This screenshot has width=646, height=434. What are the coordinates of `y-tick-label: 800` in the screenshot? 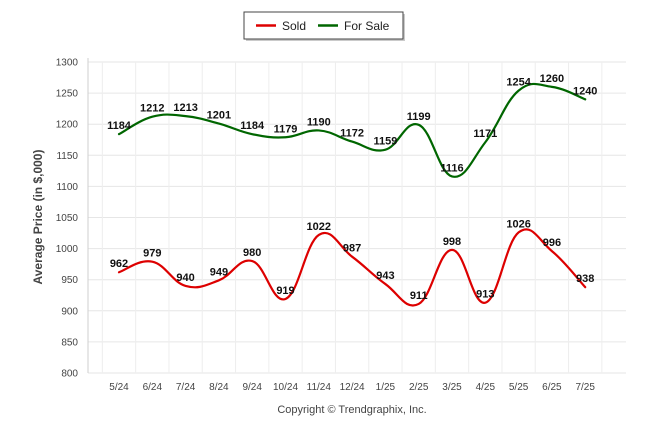 It's located at (69, 374).